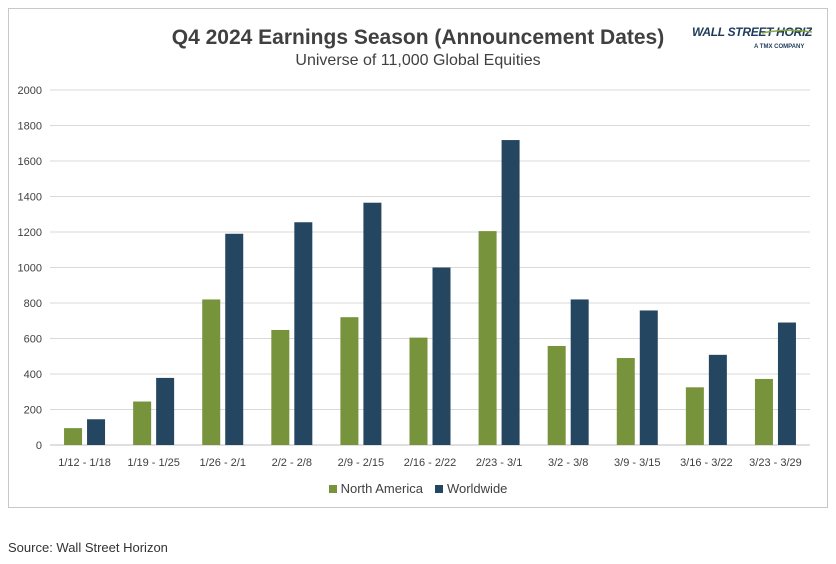 The width and height of the screenshot is (836, 564). I want to click on y-axis-ticks: 0 200 400 600 800 1000 1200 1400 1600 1800 2000, so click(30, 268).